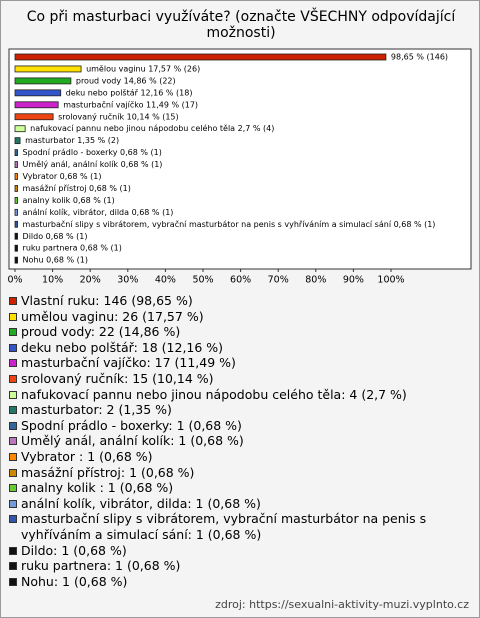 The image size is (480, 618). I want to click on legend-label: umělou vaginu: 26 (17,57 %), so click(112, 316).